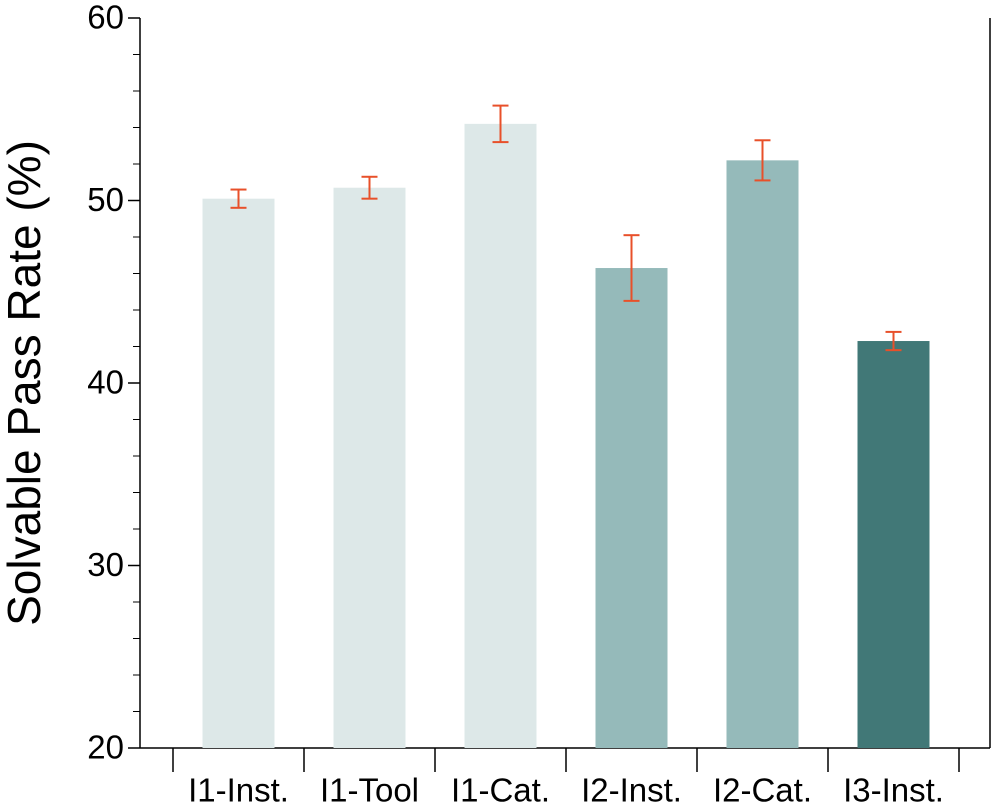 The width and height of the screenshot is (995, 811). What do you see at coordinates (105, 564) in the screenshot?
I see `y-tick-label: 30` at bounding box center [105, 564].